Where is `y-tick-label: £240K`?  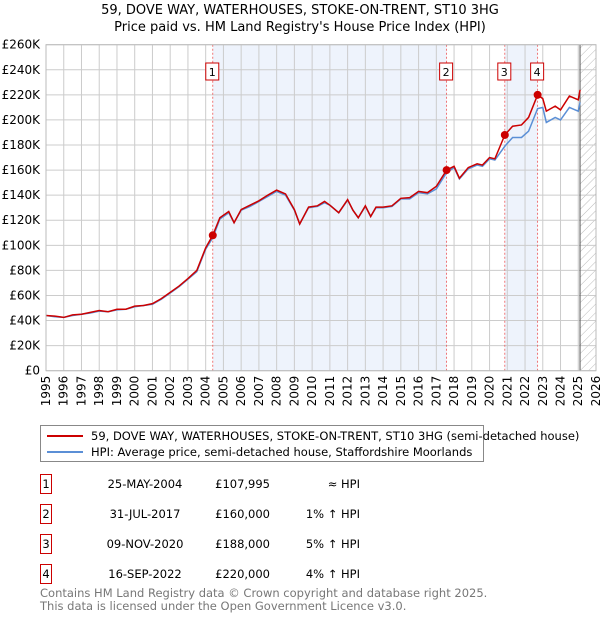
y-tick-label: £240K is located at coordinates (22, 70).